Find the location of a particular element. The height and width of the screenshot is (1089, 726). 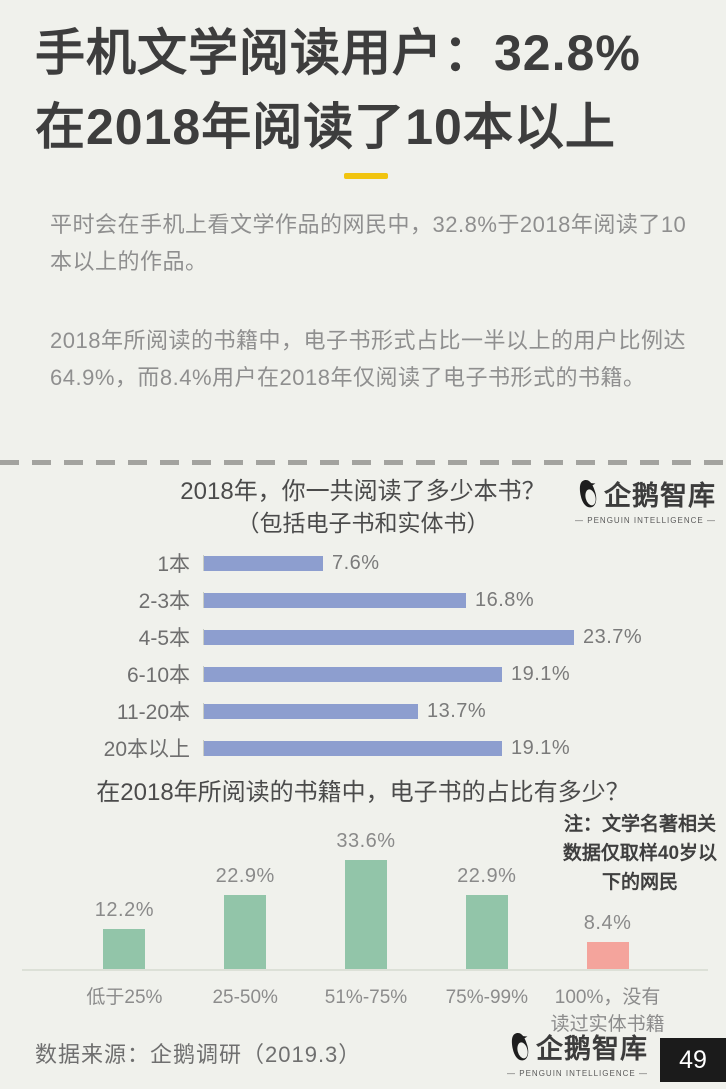

vbar-category-label: 75%-99% is located at coordinates (486, 997).